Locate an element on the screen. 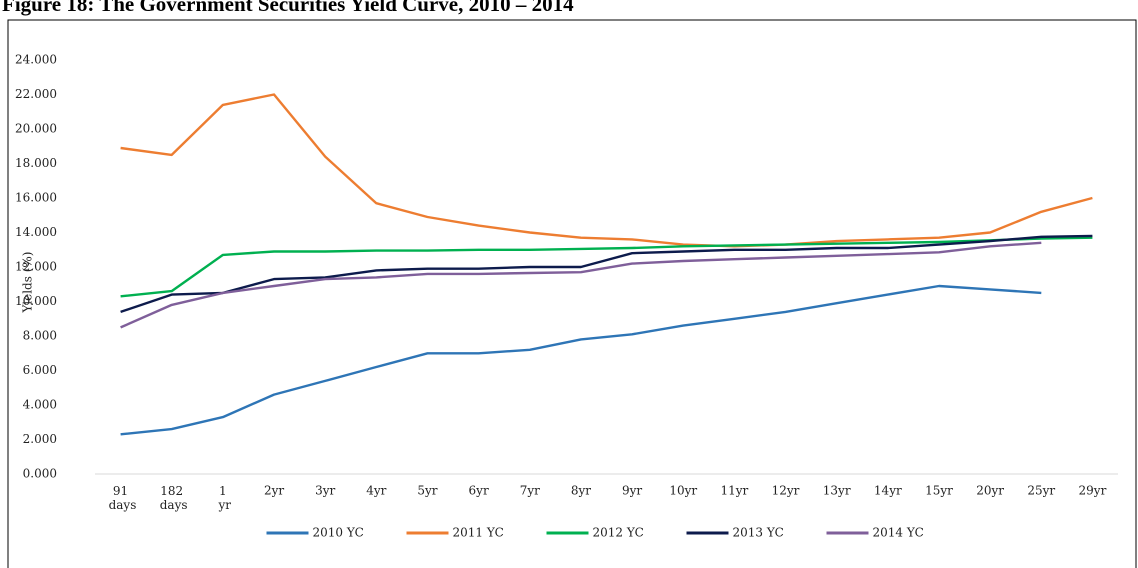 The width and height of the screenshot is (1138, 568). x-tick-label: 20yr is located at coordinates (990, 491).